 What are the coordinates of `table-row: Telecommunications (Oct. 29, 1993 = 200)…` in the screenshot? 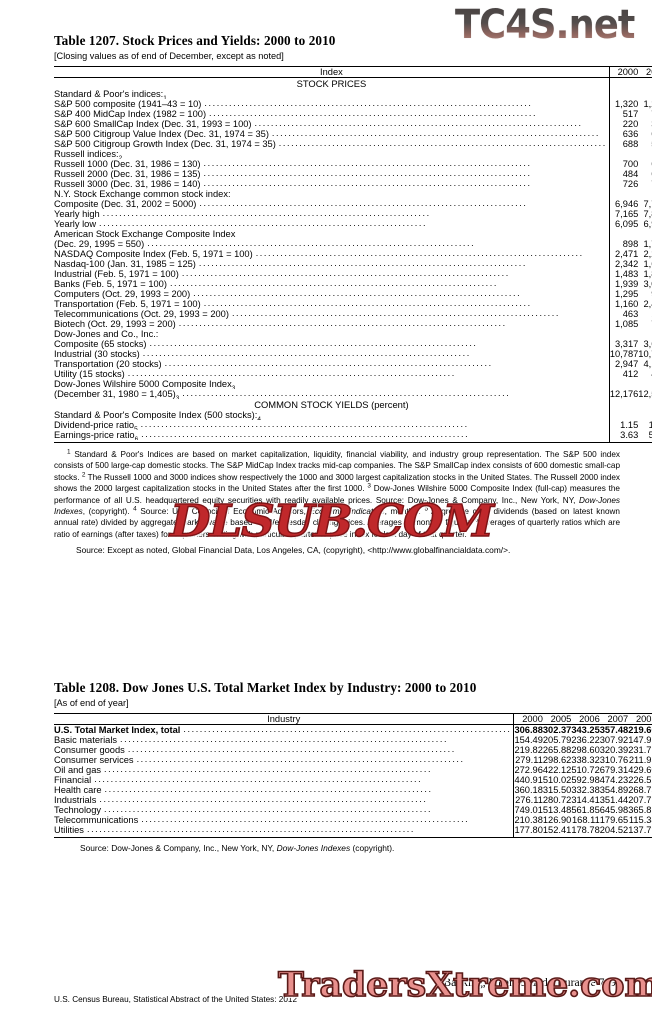 It's located at (353, 314).